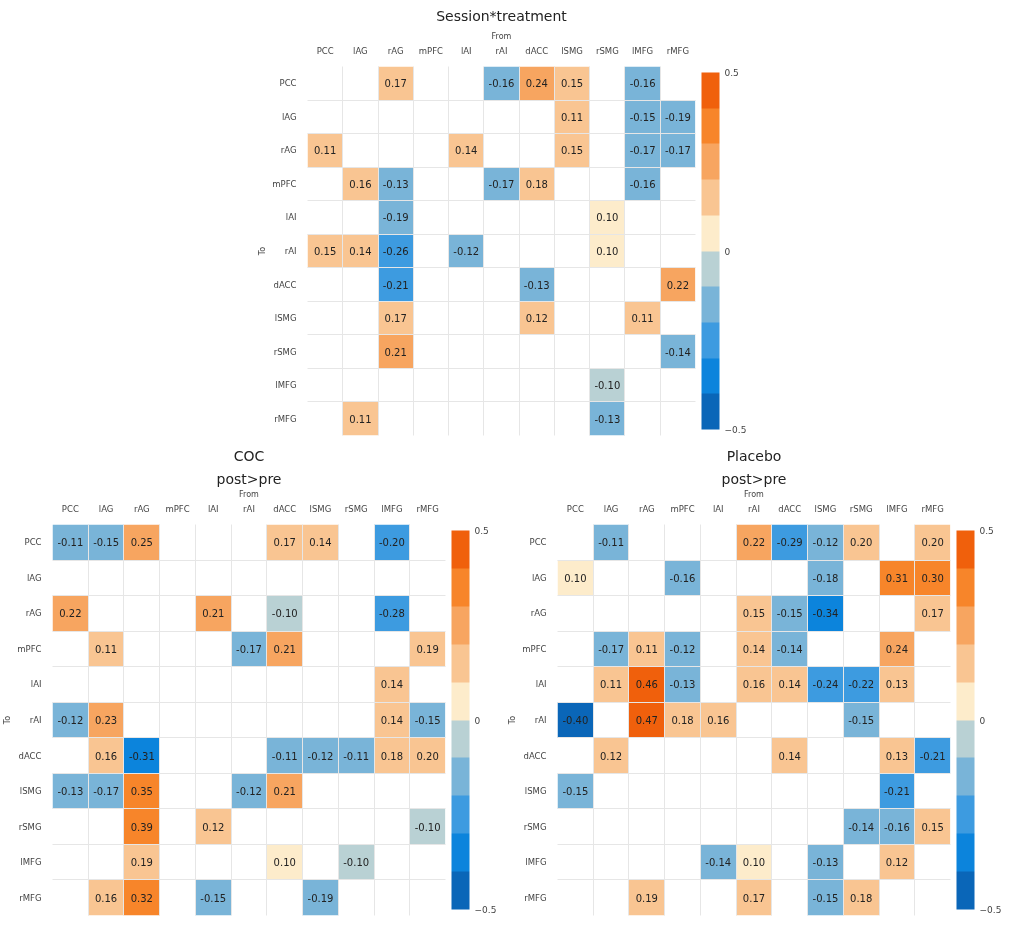  Describe the element at coordinates (897, 649) in the screenshot. I see `data-label: 0.24` at that location.